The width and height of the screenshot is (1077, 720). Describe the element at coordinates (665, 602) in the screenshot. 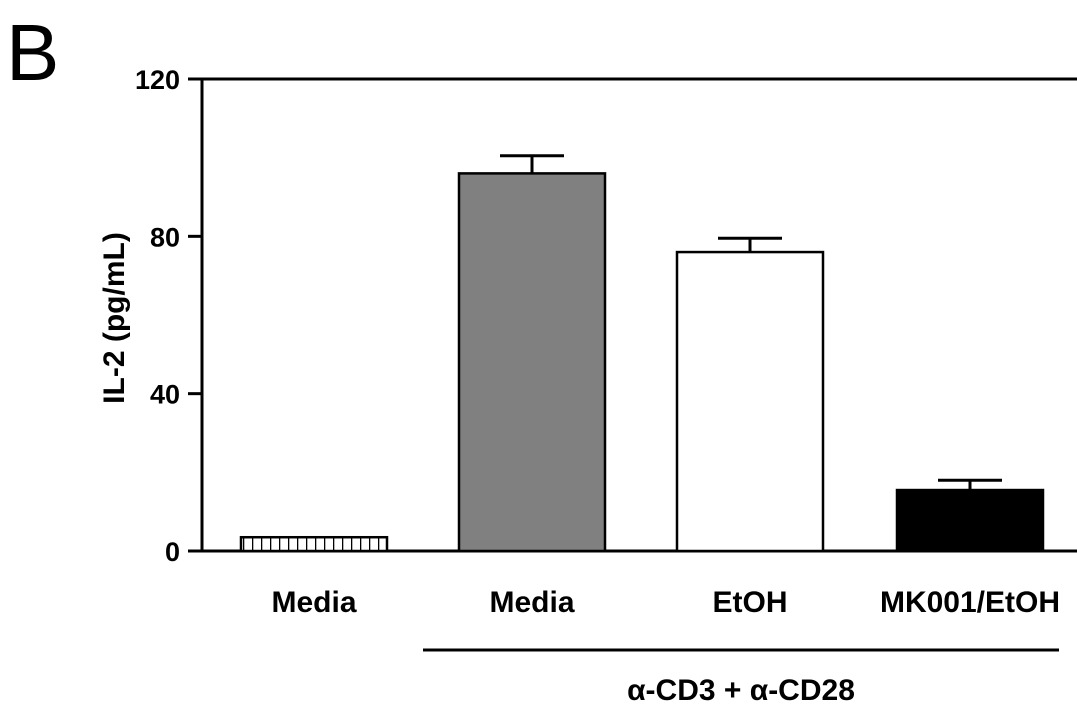

I see `x-category-labels: Media Media EtOH MK001/EtOH` at that location.